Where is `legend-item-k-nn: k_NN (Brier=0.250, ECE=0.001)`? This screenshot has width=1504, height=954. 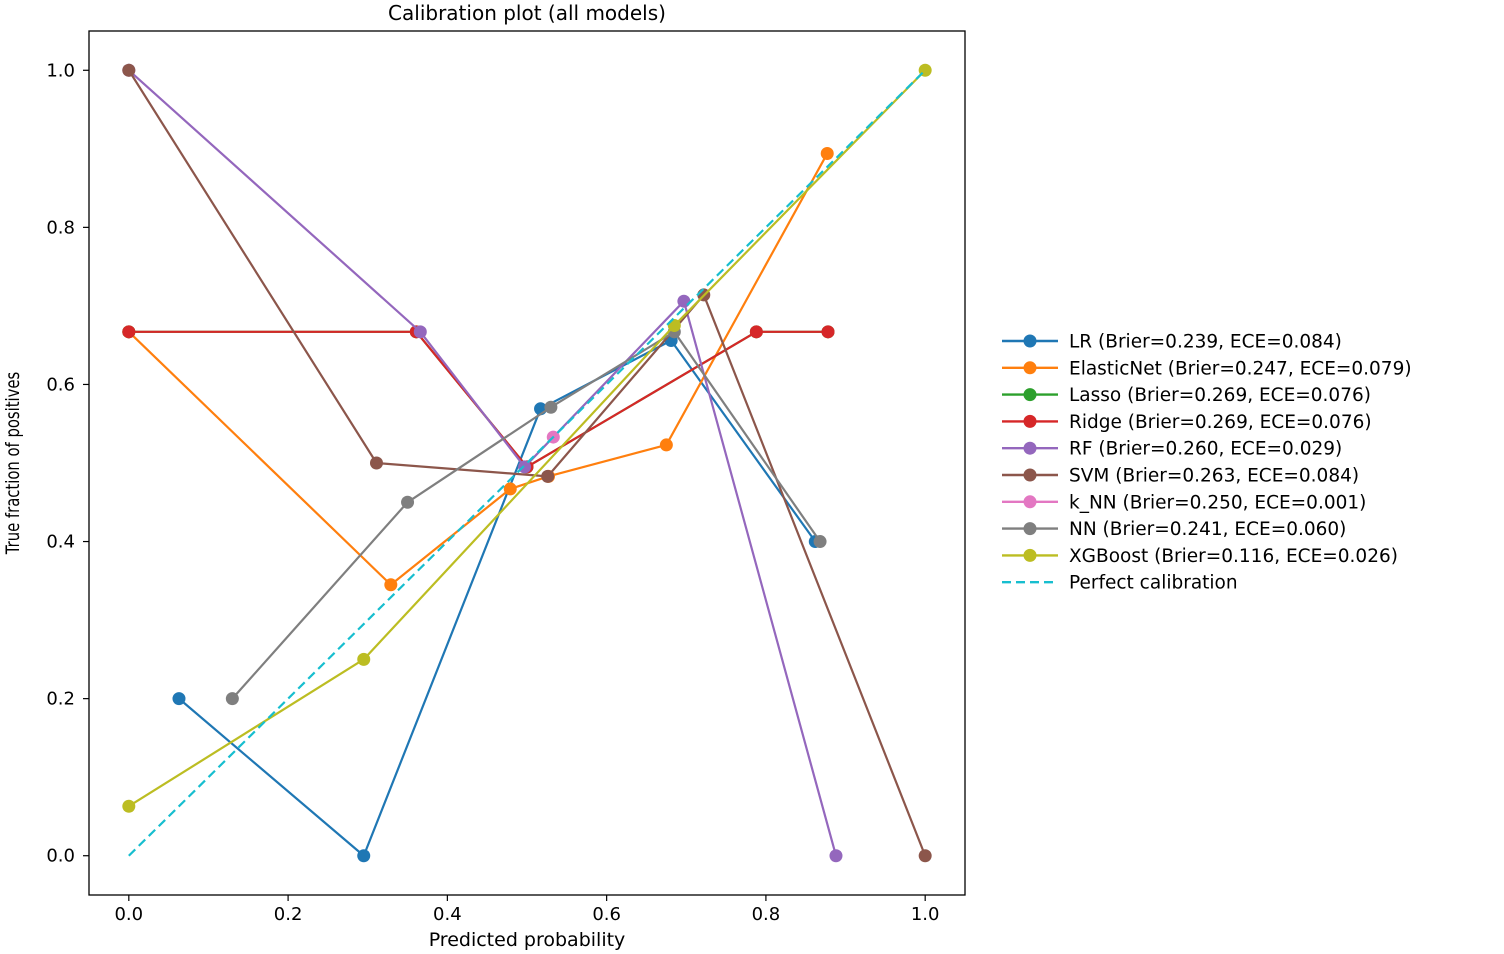 legend-item-k-nn: k_NN (Brier=0.250, ECE=0.001) is located at coordinates (1184, 502).